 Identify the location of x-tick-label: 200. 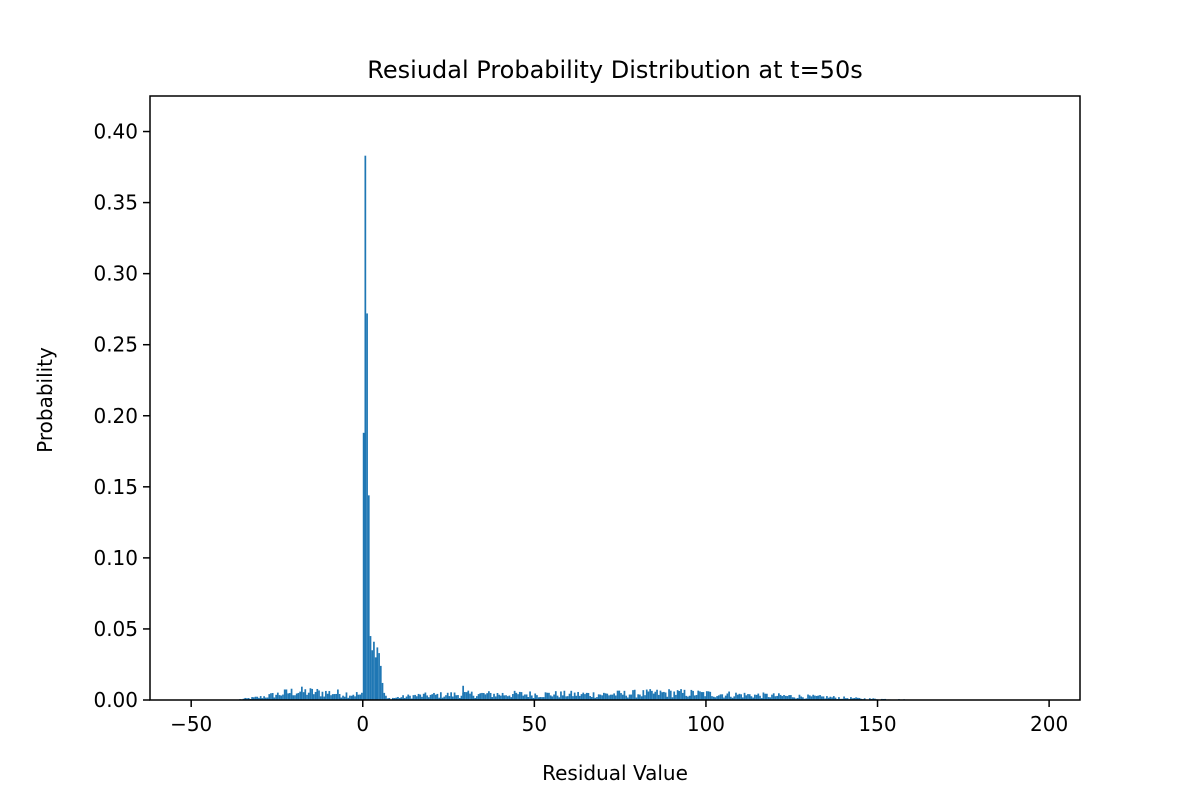
(1049, 724).